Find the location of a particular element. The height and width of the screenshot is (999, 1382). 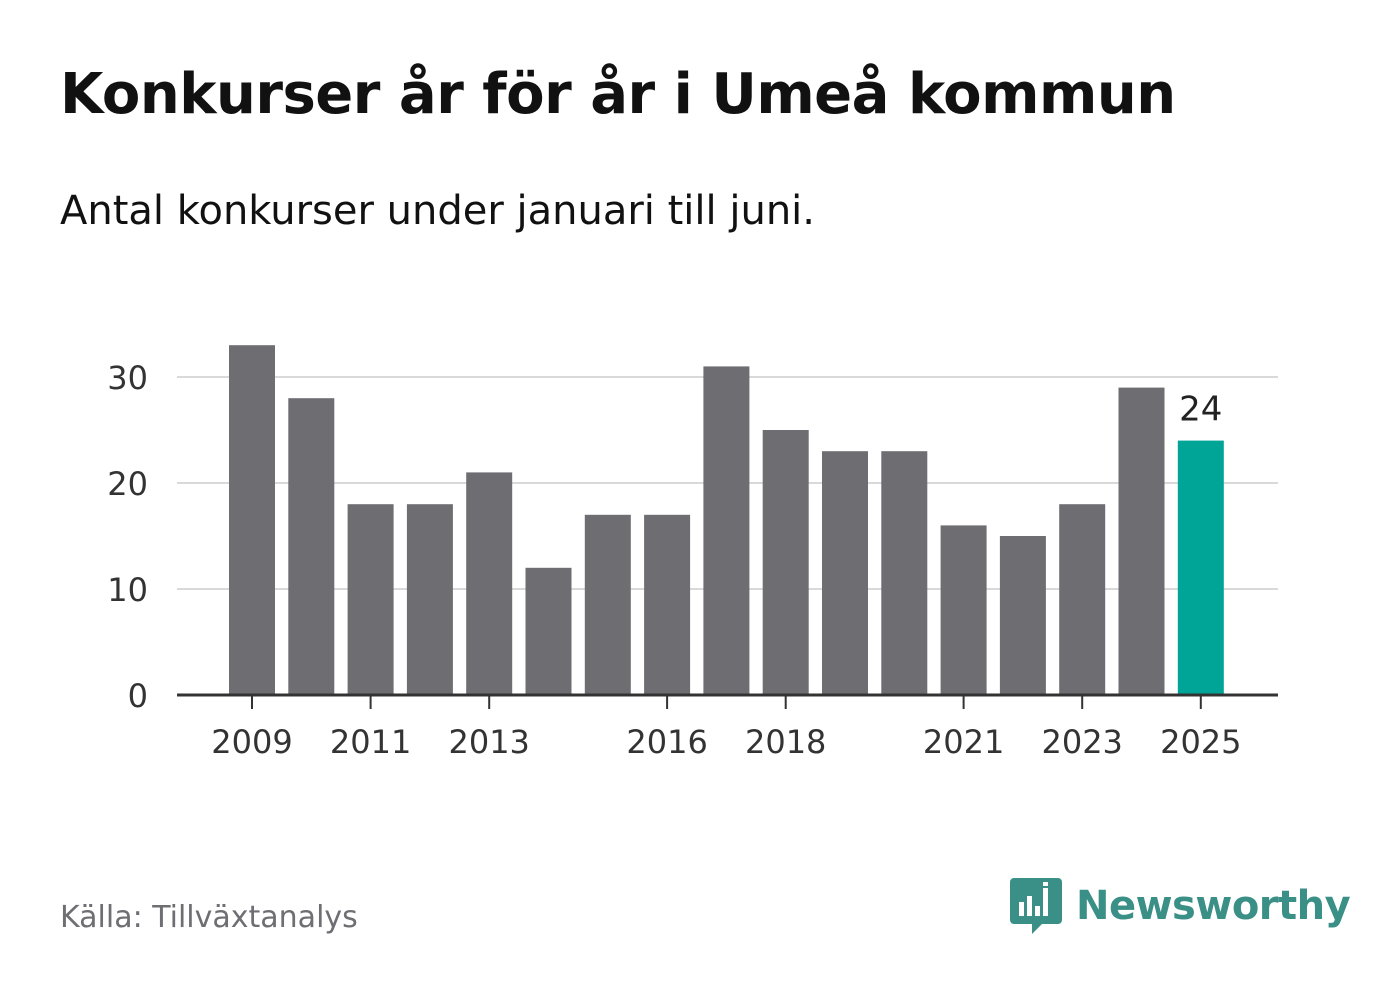

x-tick-label: 2013 is located at coordinates (488, 742).